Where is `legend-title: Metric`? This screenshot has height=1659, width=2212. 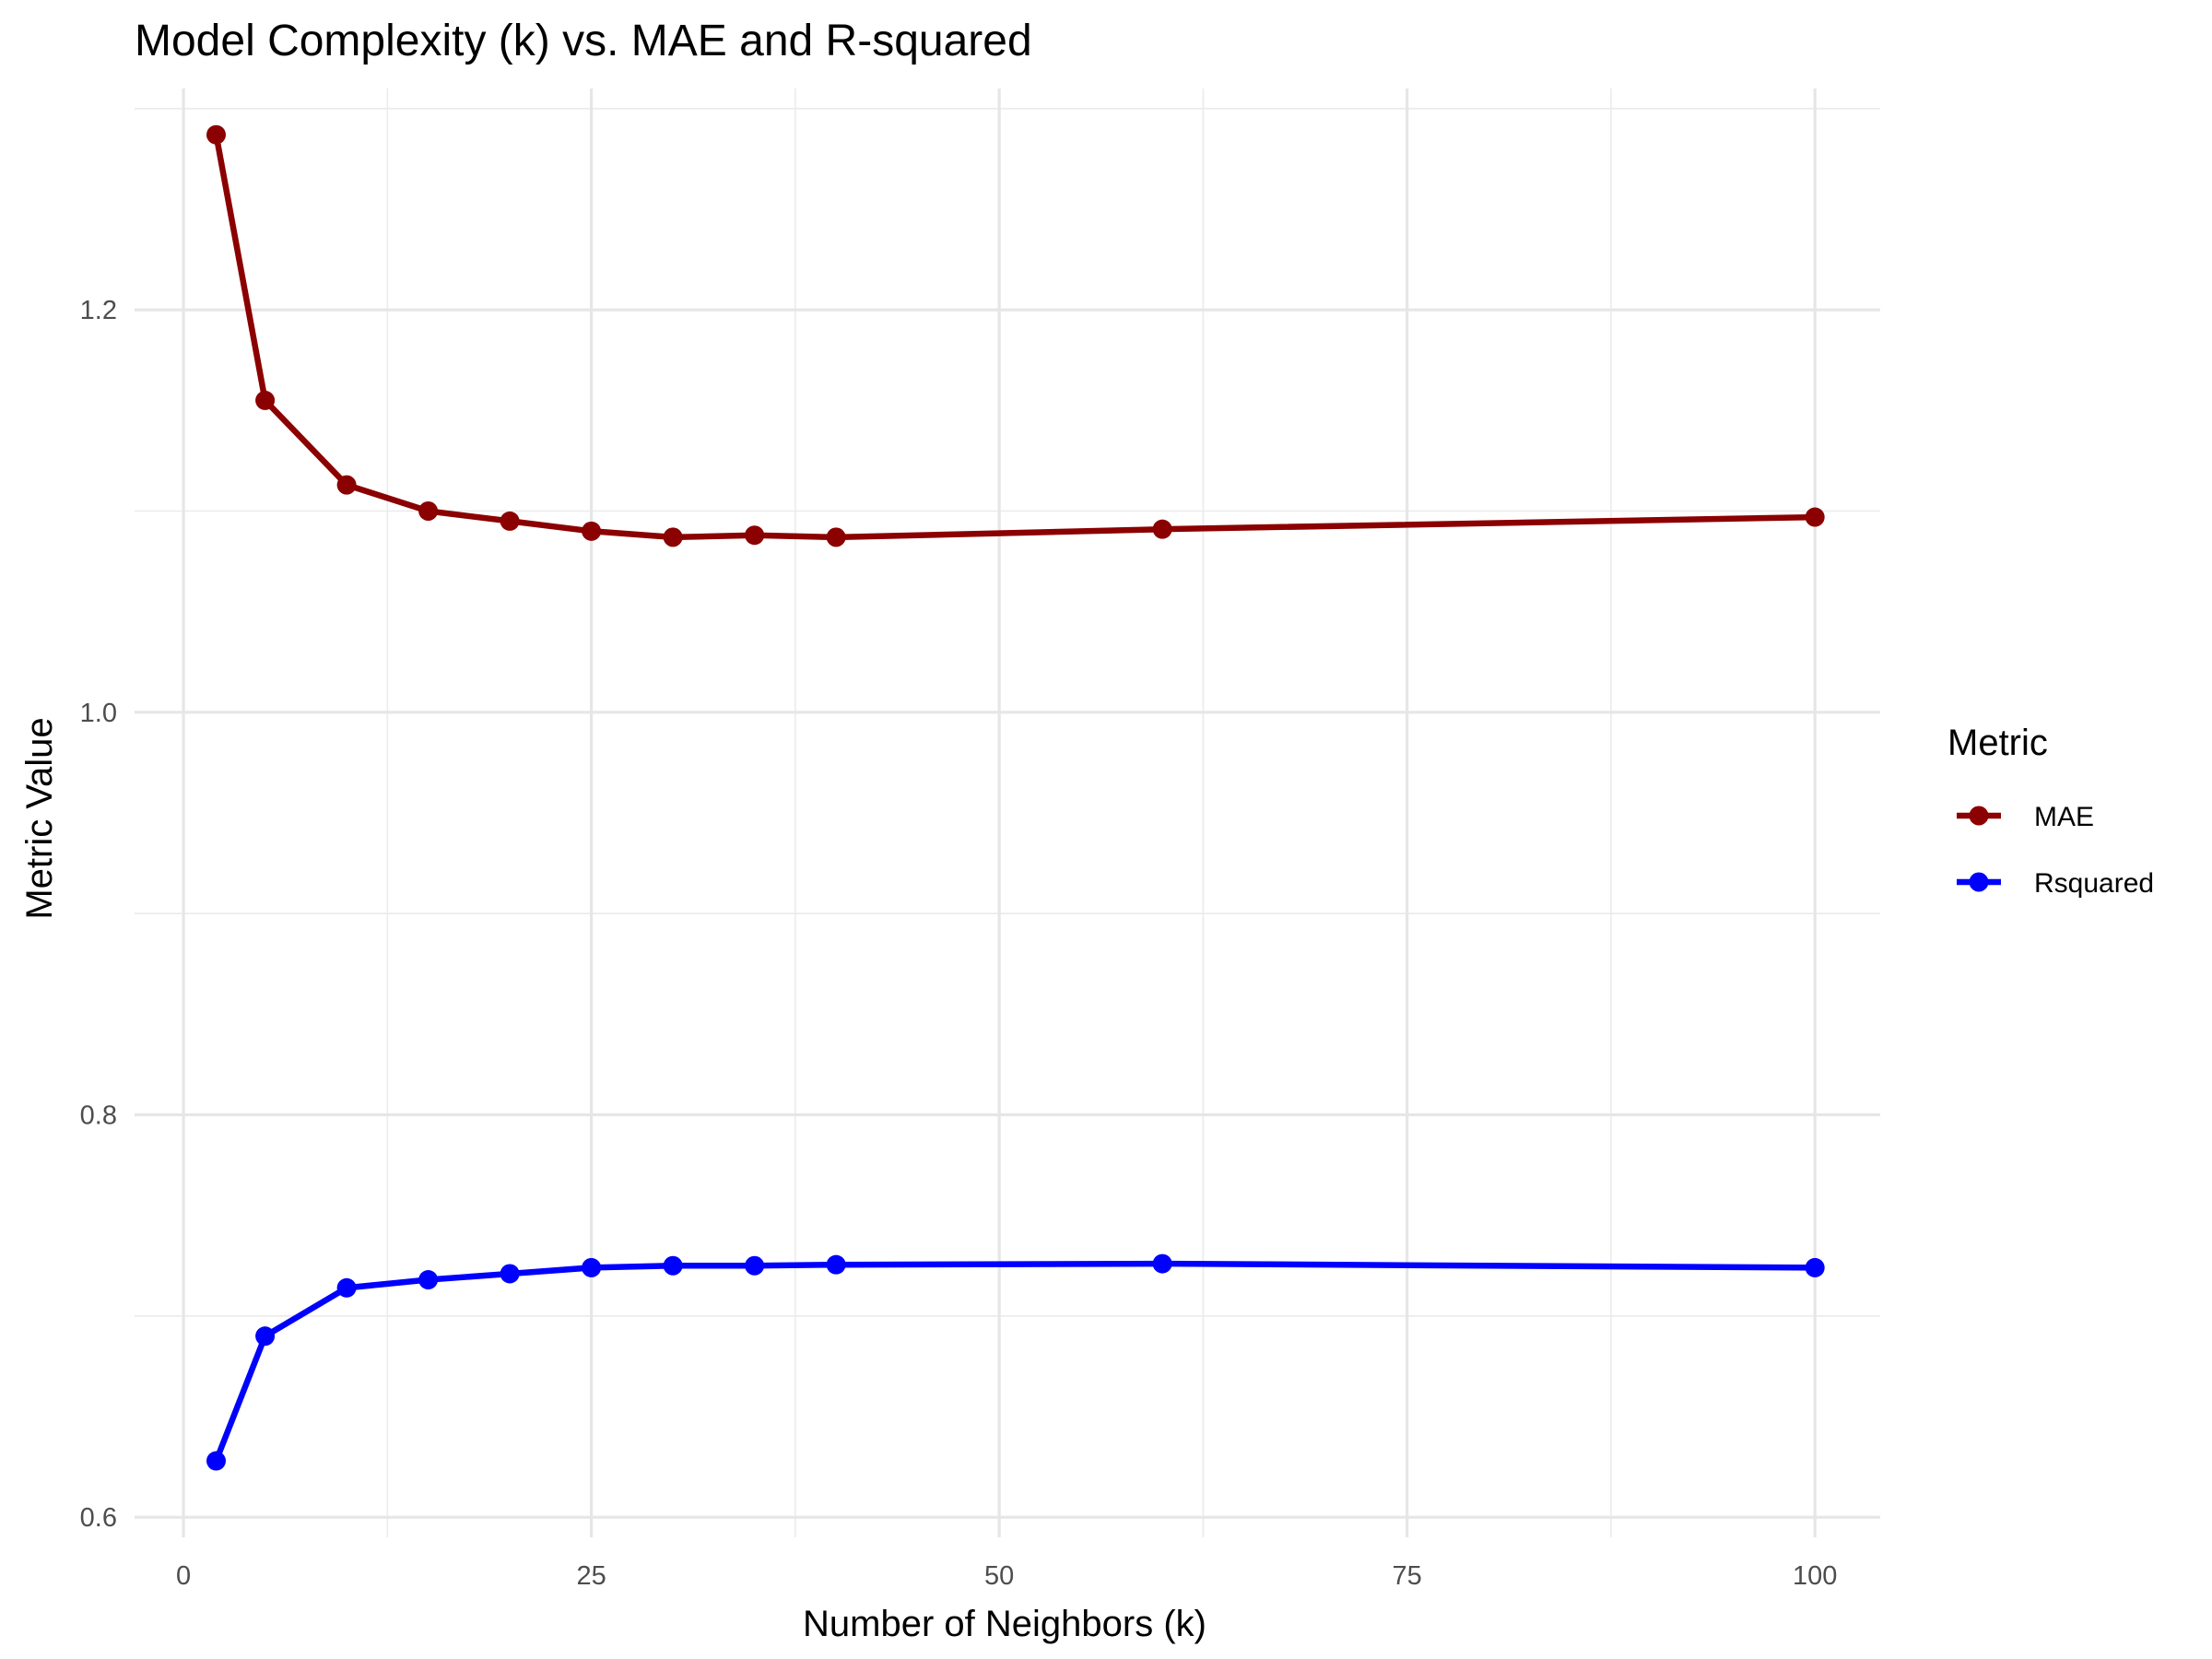
legend-title: Metric is located at coordinates (1997, 743).